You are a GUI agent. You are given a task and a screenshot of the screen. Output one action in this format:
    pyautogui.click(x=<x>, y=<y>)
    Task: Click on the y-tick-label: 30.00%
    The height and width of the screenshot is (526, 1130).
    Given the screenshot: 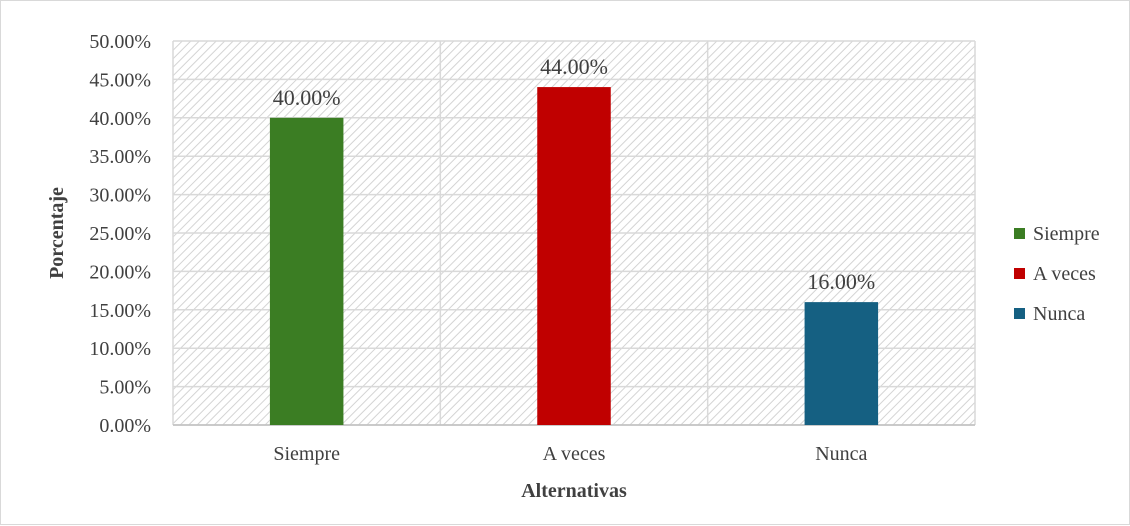 What is the action you would take?
    pyautogui.click(x=120, y=196)
    